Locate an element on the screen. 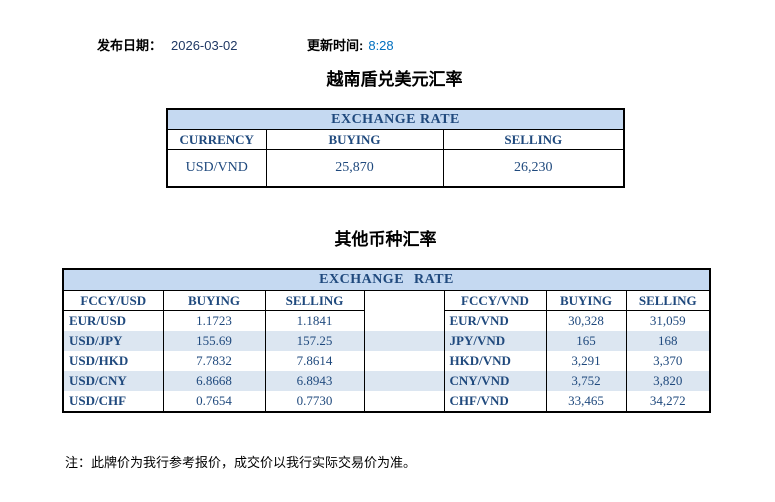  currency-pair-cell: JPY/VND is located at coordinates (495, 341).